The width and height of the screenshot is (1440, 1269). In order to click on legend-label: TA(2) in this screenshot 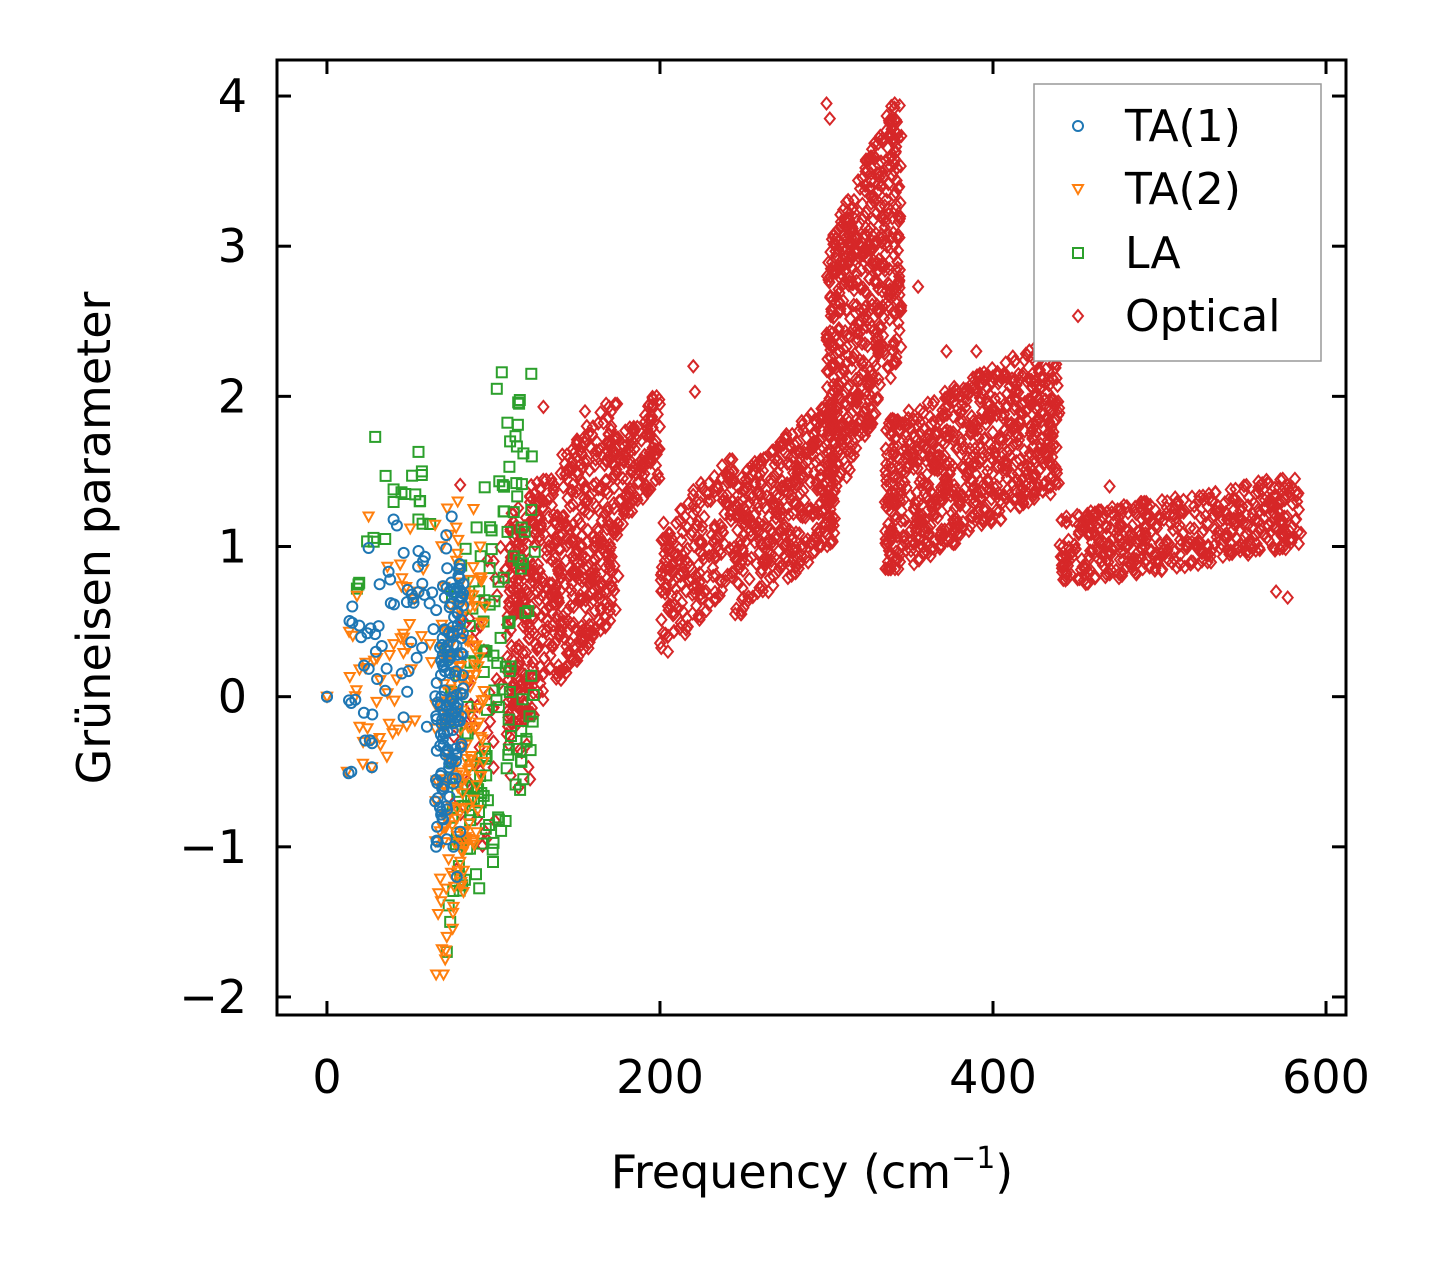, I will do `click(1182, 189)`.